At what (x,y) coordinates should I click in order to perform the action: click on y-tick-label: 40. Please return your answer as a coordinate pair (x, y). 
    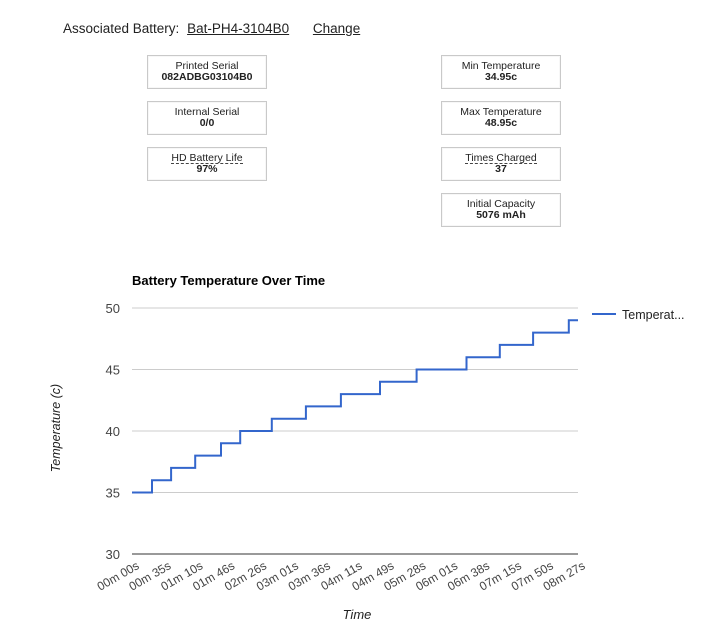
    Looking at the image, I should click on (113, 431).